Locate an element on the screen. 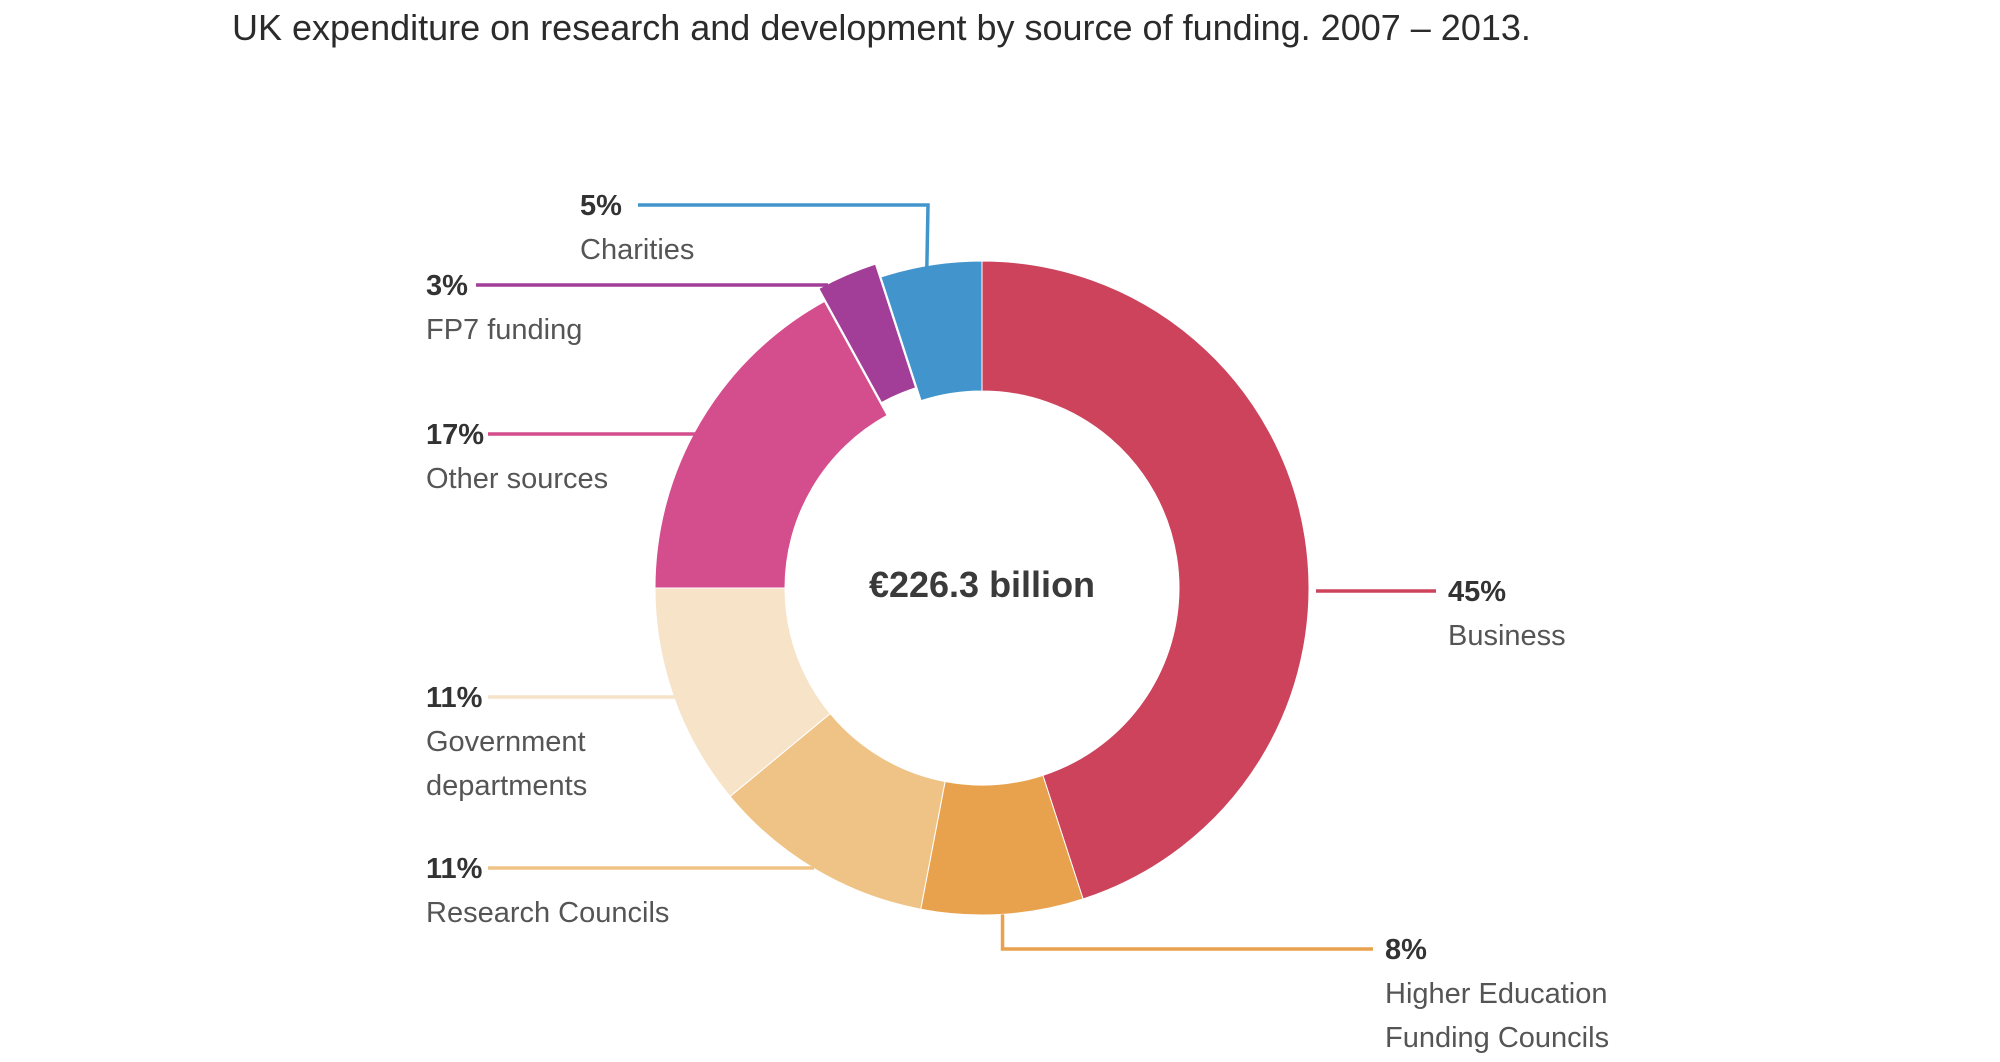  percent-label-government-departments: 11% is located at coordinates (454, 698).